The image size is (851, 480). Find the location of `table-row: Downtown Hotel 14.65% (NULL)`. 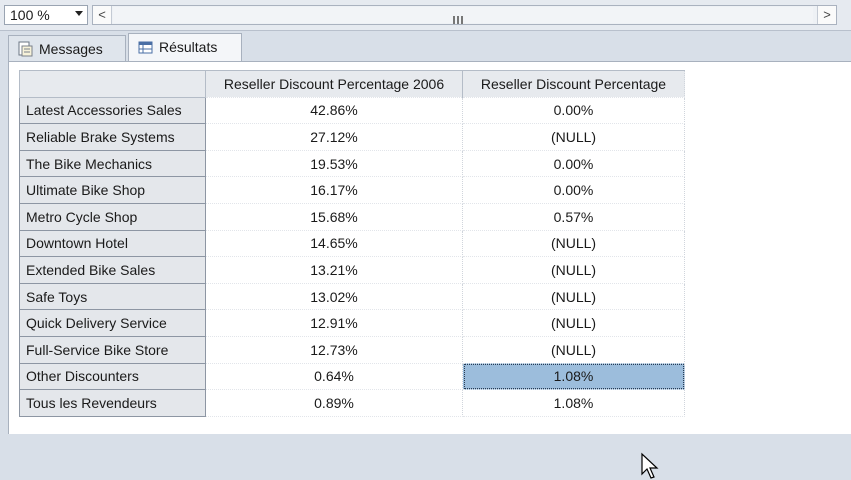

table-row: Downtown Hotel 14.65% (NULL) is located at coordinates (352, 243).